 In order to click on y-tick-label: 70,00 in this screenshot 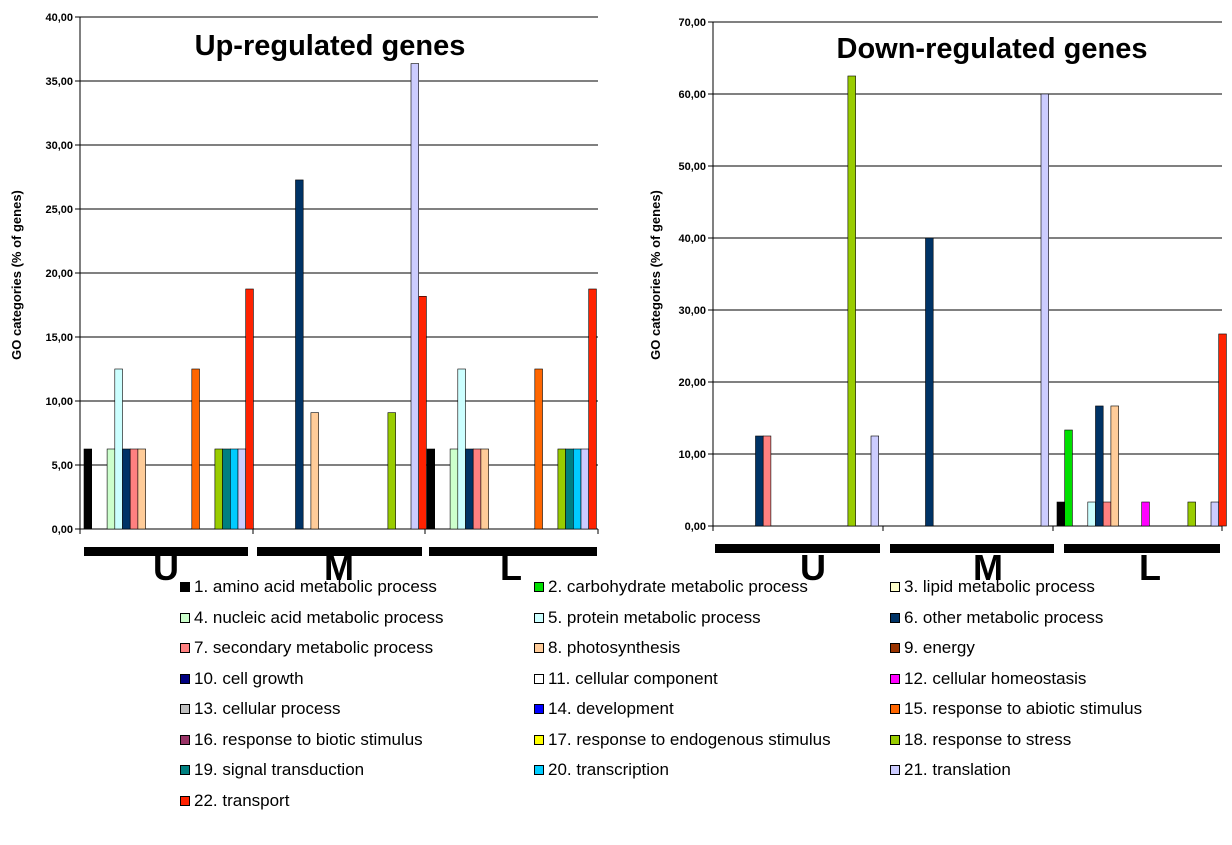, I will do `click(692, 23)`.